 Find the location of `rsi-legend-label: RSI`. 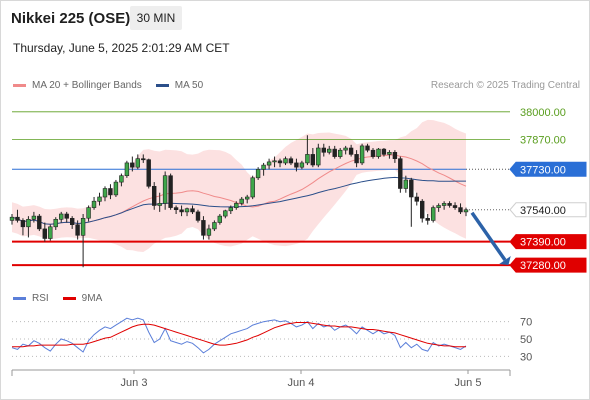

rsi-legend-label: RSI is located at coordinates (40, 298).